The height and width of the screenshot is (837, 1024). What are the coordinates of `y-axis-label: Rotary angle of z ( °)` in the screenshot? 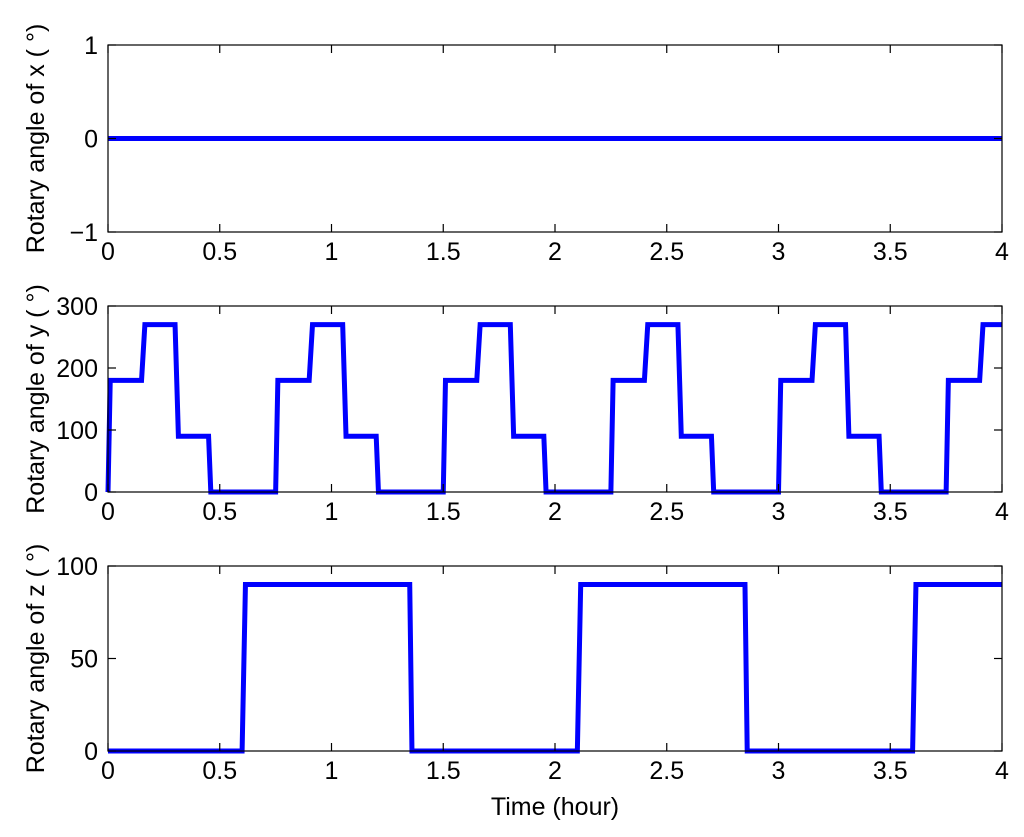 It's located at (36, 659).